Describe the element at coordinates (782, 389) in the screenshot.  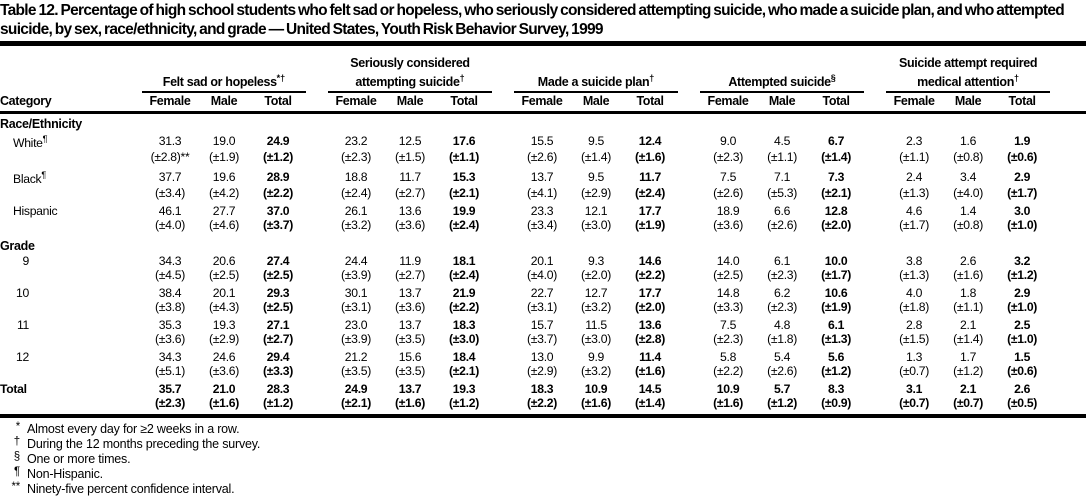
I see `value-cell: 5.7` at that location.